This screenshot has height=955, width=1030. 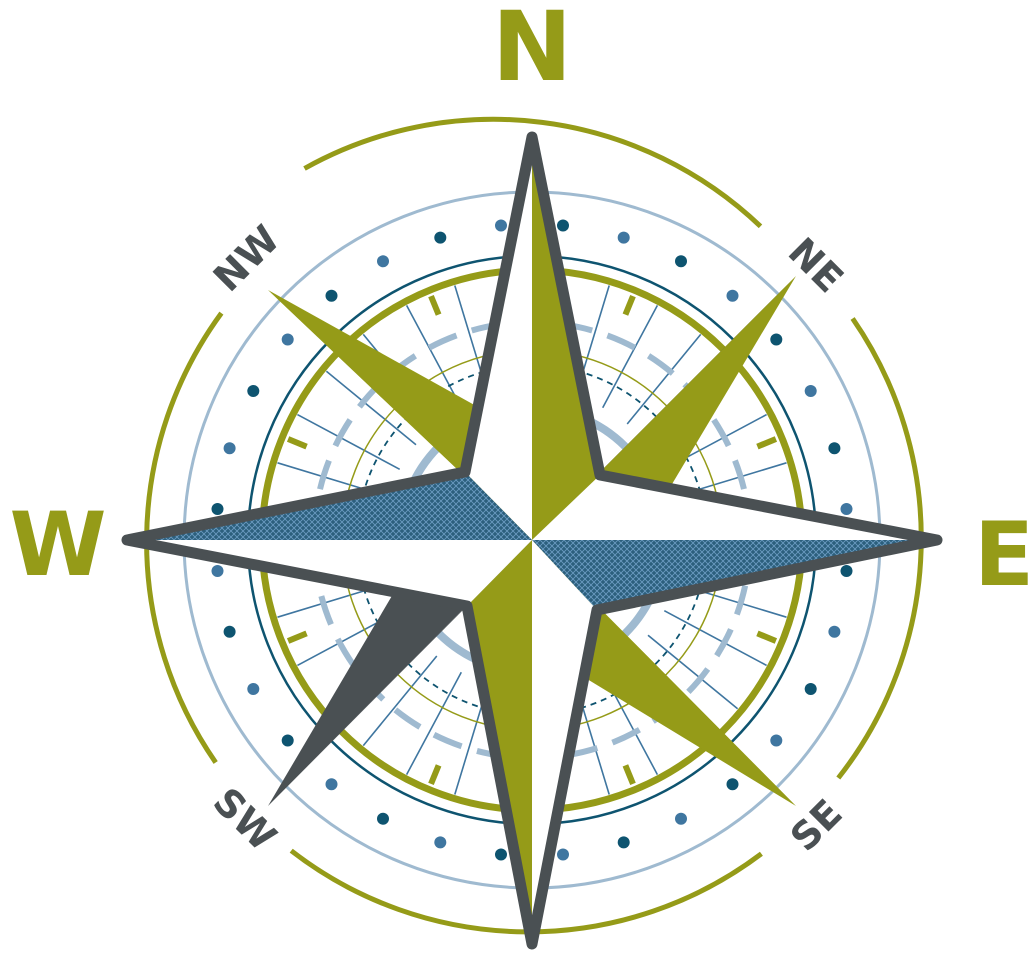 What do you see at coordinates (245, 819) in the screenshot?
I see `label-southwest: SW` at bounding box center [245, 819].